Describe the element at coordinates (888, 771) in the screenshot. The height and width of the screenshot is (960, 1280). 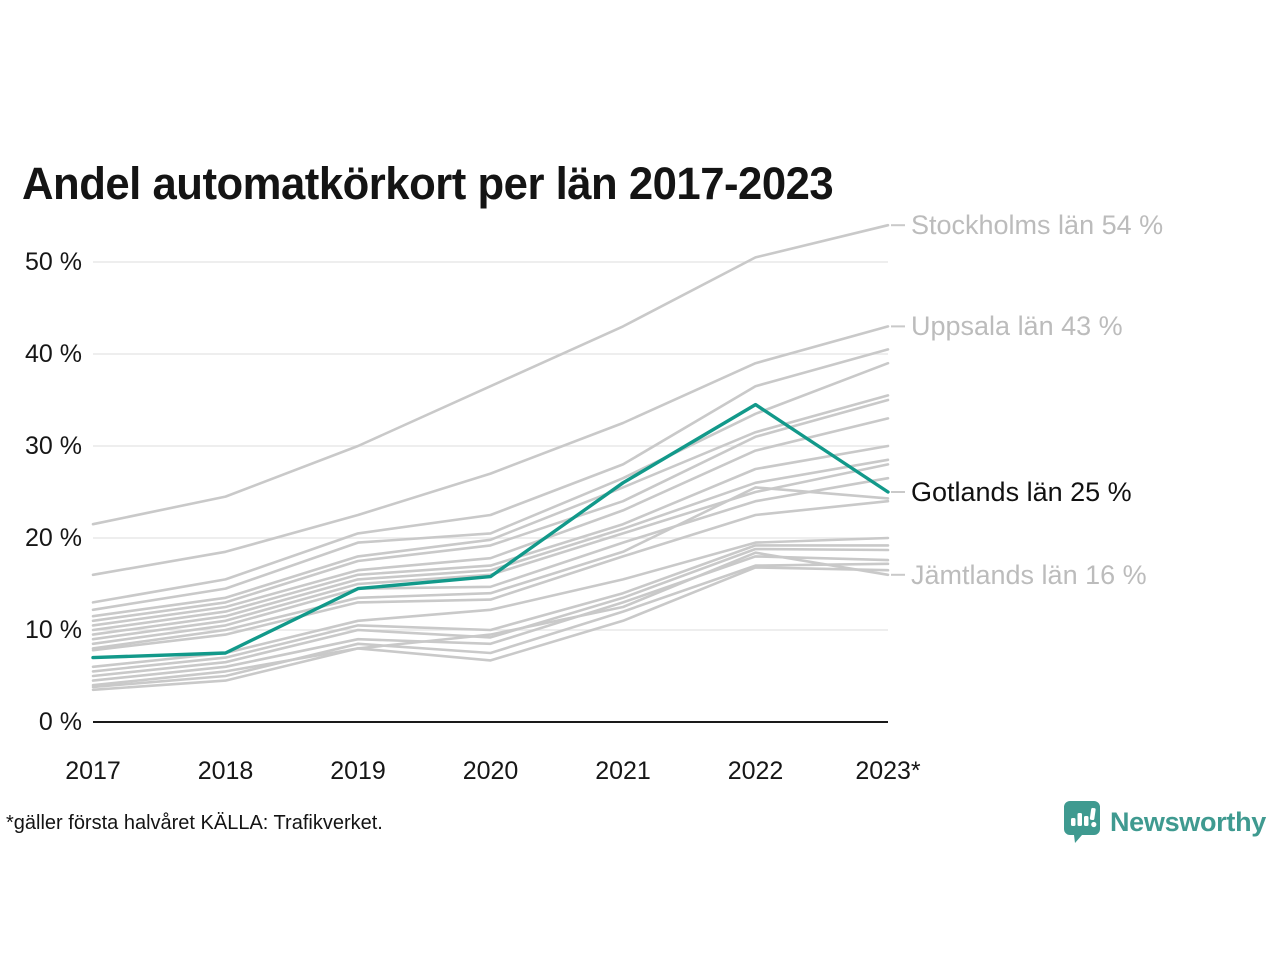
I see `x-tick-label: 2023*` at that location.